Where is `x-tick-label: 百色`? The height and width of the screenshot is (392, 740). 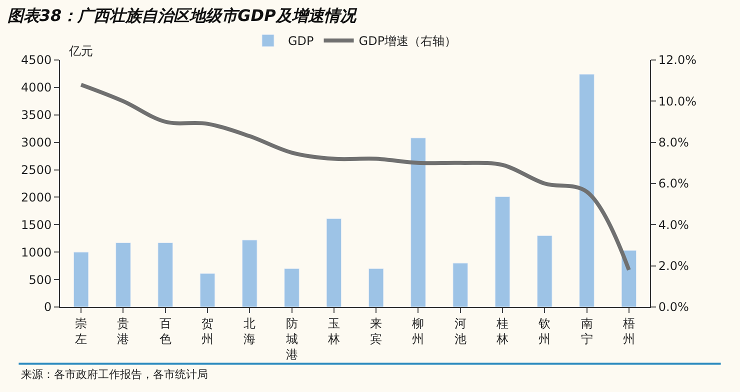 x-tick-label: 百色 is located at coordinates (165, 331).